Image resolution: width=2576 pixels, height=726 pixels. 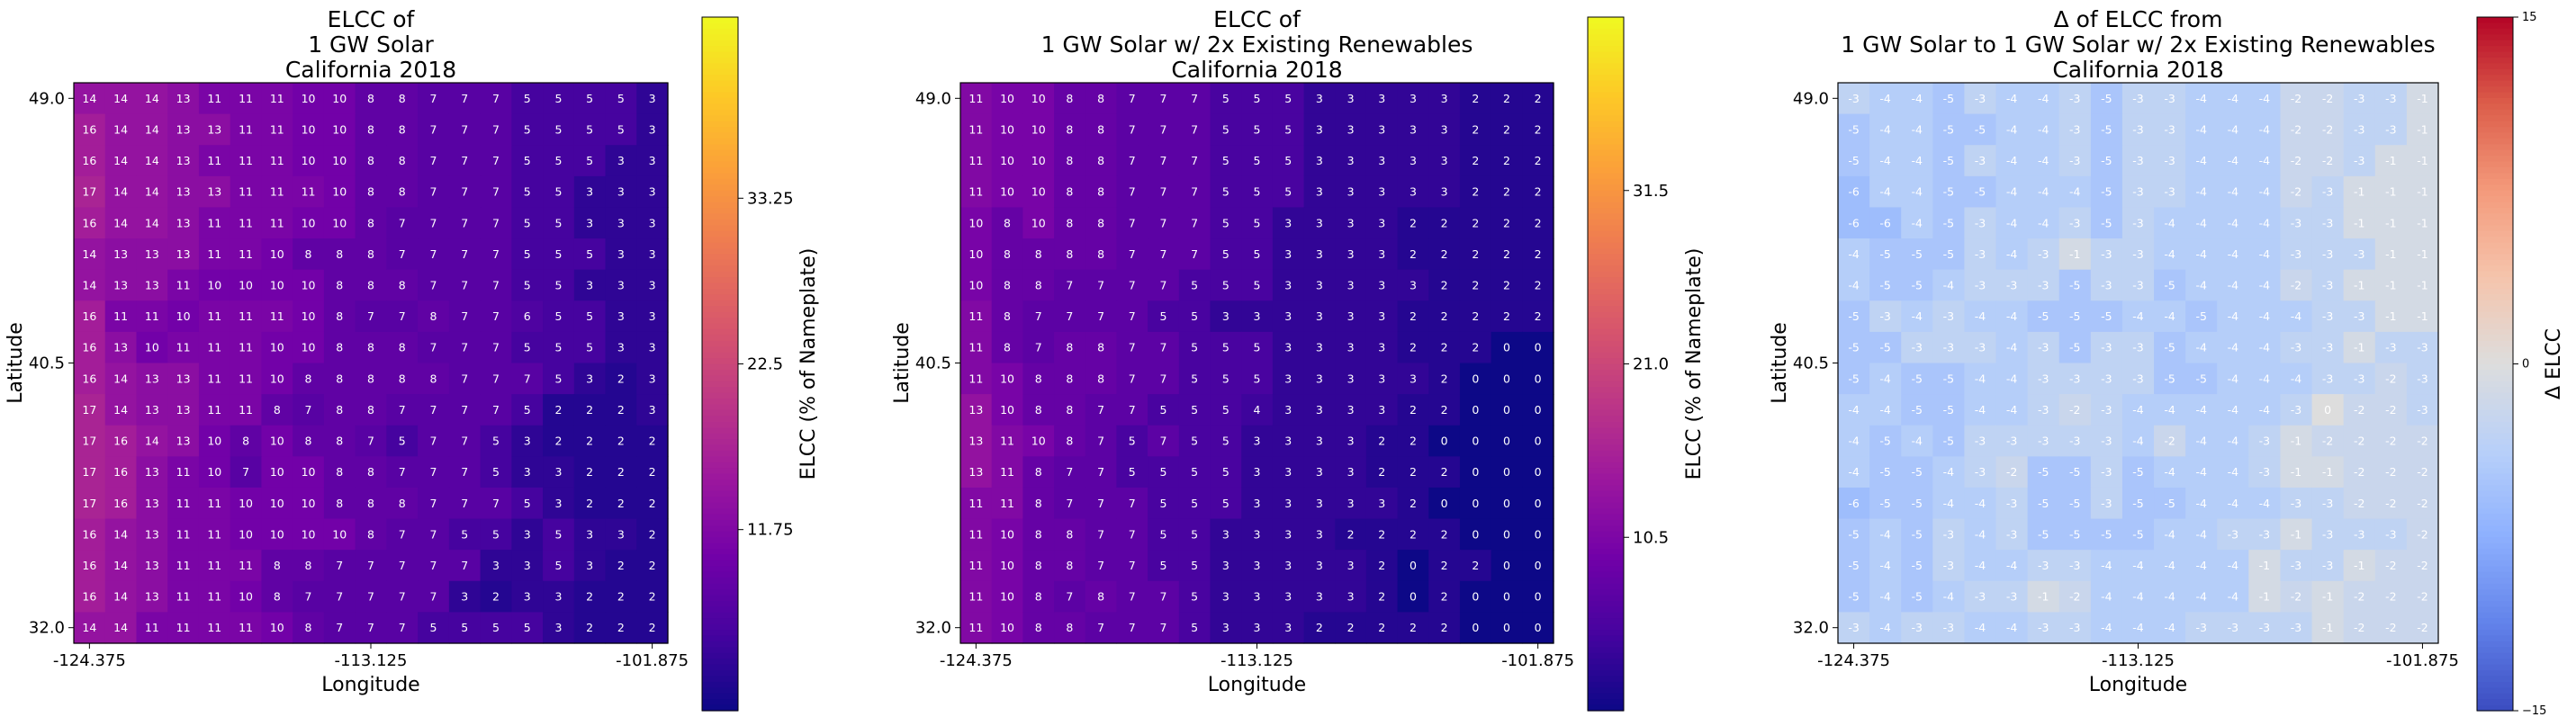 I want to click on colorbar-label: ELCC (% of Nameplate), so click(x=1694, y=364).